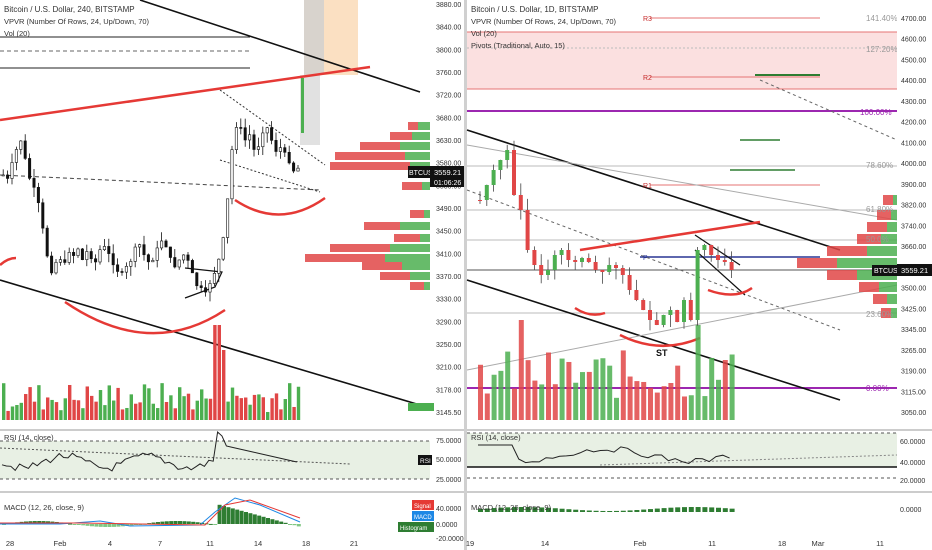 The image size is (932, 550). I want to click on time-tick-label: 18, so click(782, 543).